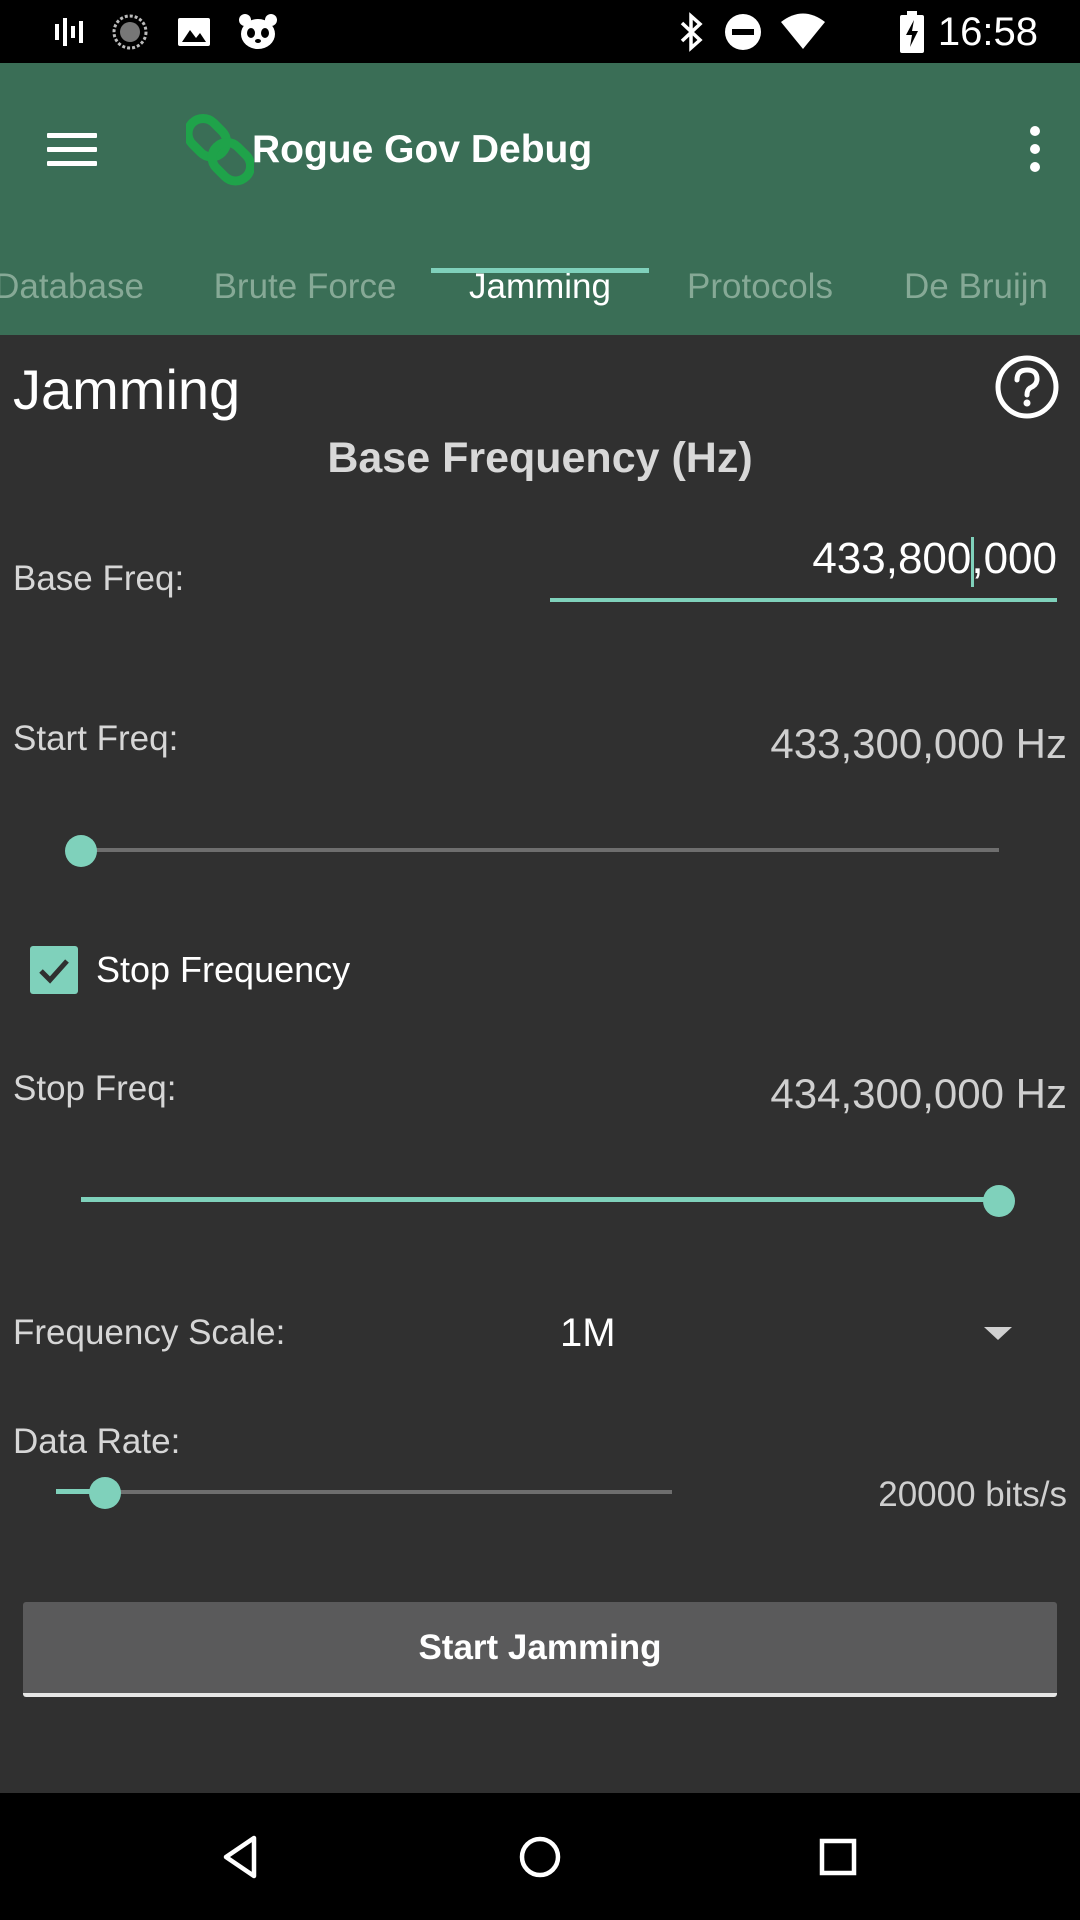 The width and height of the screenshot is (1080, 1920). Describe the element at coordinates (96, 738) in the screenshot. I see `start-freq-label: Start Freq:` at that location.